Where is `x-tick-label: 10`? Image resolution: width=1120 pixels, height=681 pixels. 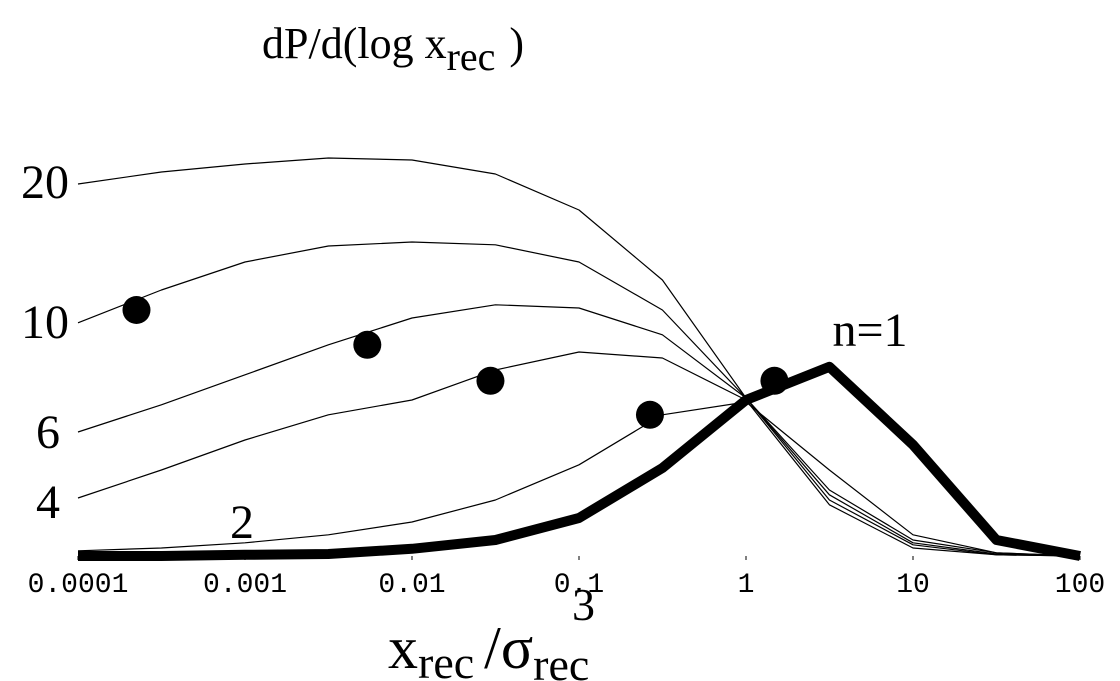 x-tick-label: 10 is located at coordinates (913, 585).